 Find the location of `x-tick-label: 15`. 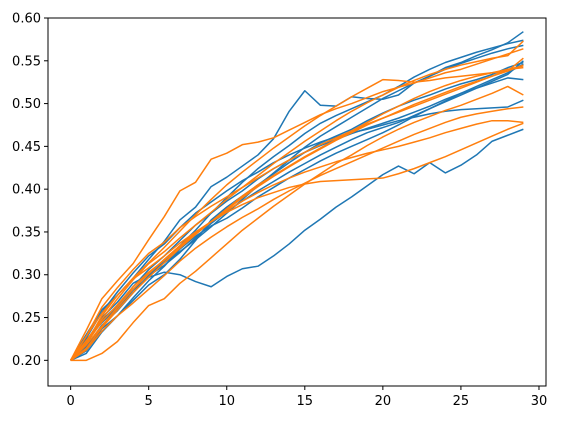

x-tick-label: 15 is located at coordinates (305, 401).